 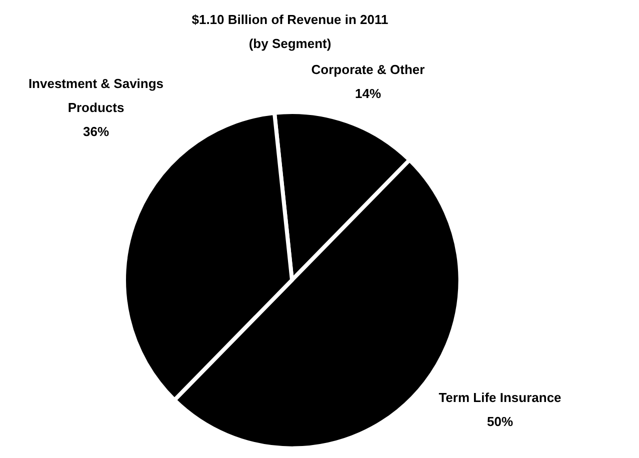 I want to click on slice-label: Term Life Insurance, so click(x=500, y=397).